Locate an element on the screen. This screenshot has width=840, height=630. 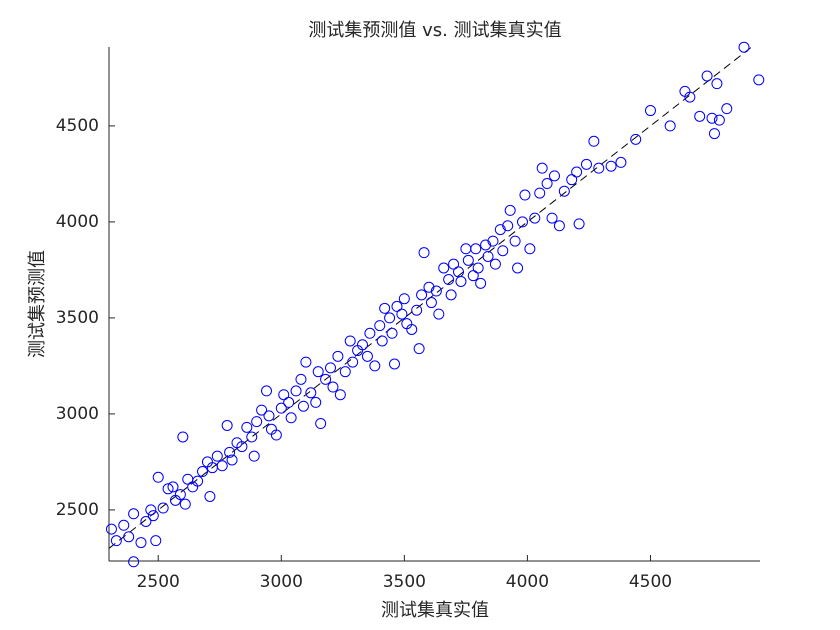
y-tick-label: 4500 is located at coordinates (77, 126).